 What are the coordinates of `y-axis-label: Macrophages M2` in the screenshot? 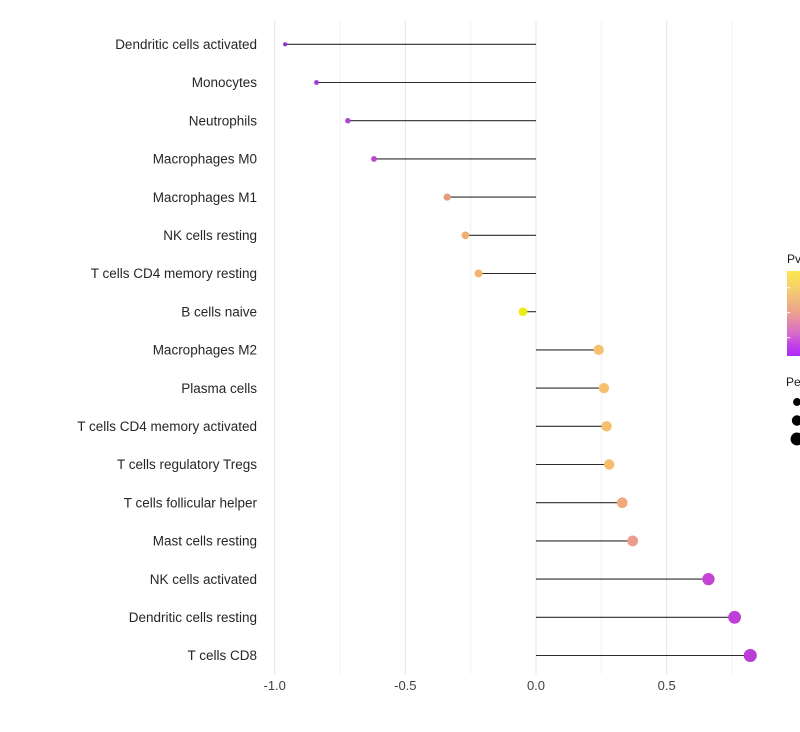 It's located at (205, 350).